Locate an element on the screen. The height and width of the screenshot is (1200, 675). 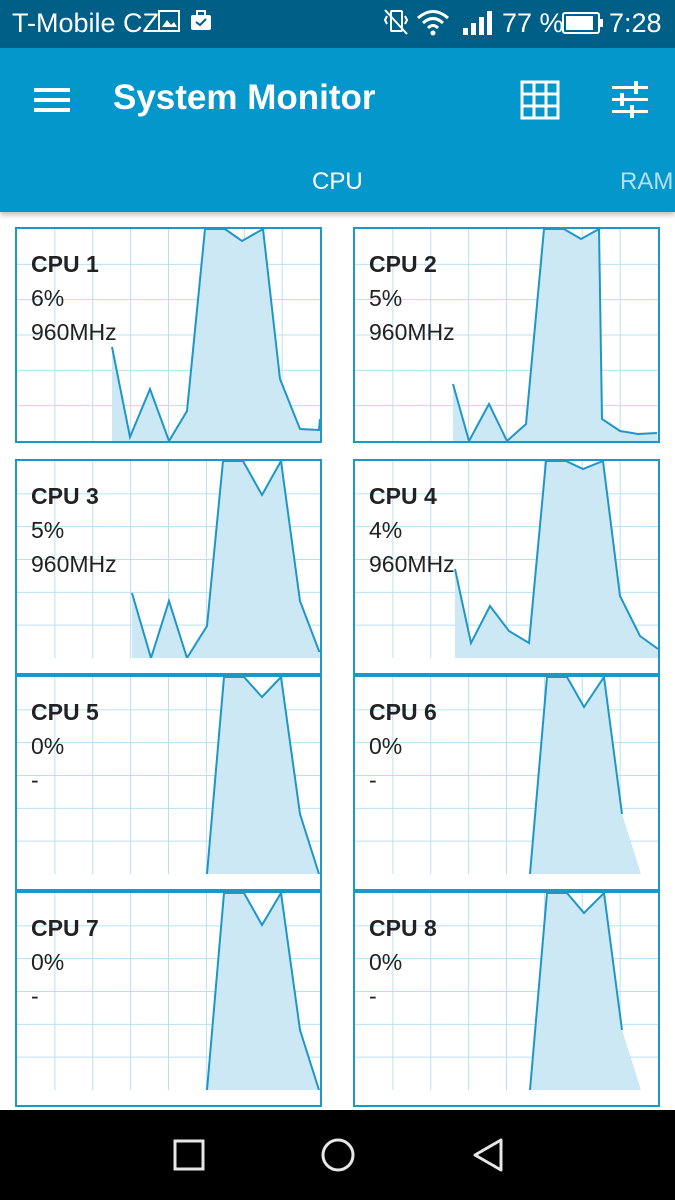
cpu-card-8: CPU 8 0% - is located at coordinates (506, 999).